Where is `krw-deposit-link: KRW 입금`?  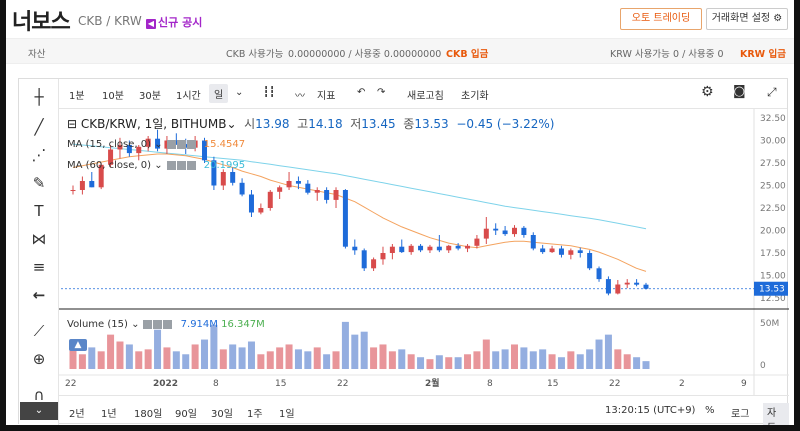 krw-deposit-link: KRW 입금 is located at coordinates (763, 54).